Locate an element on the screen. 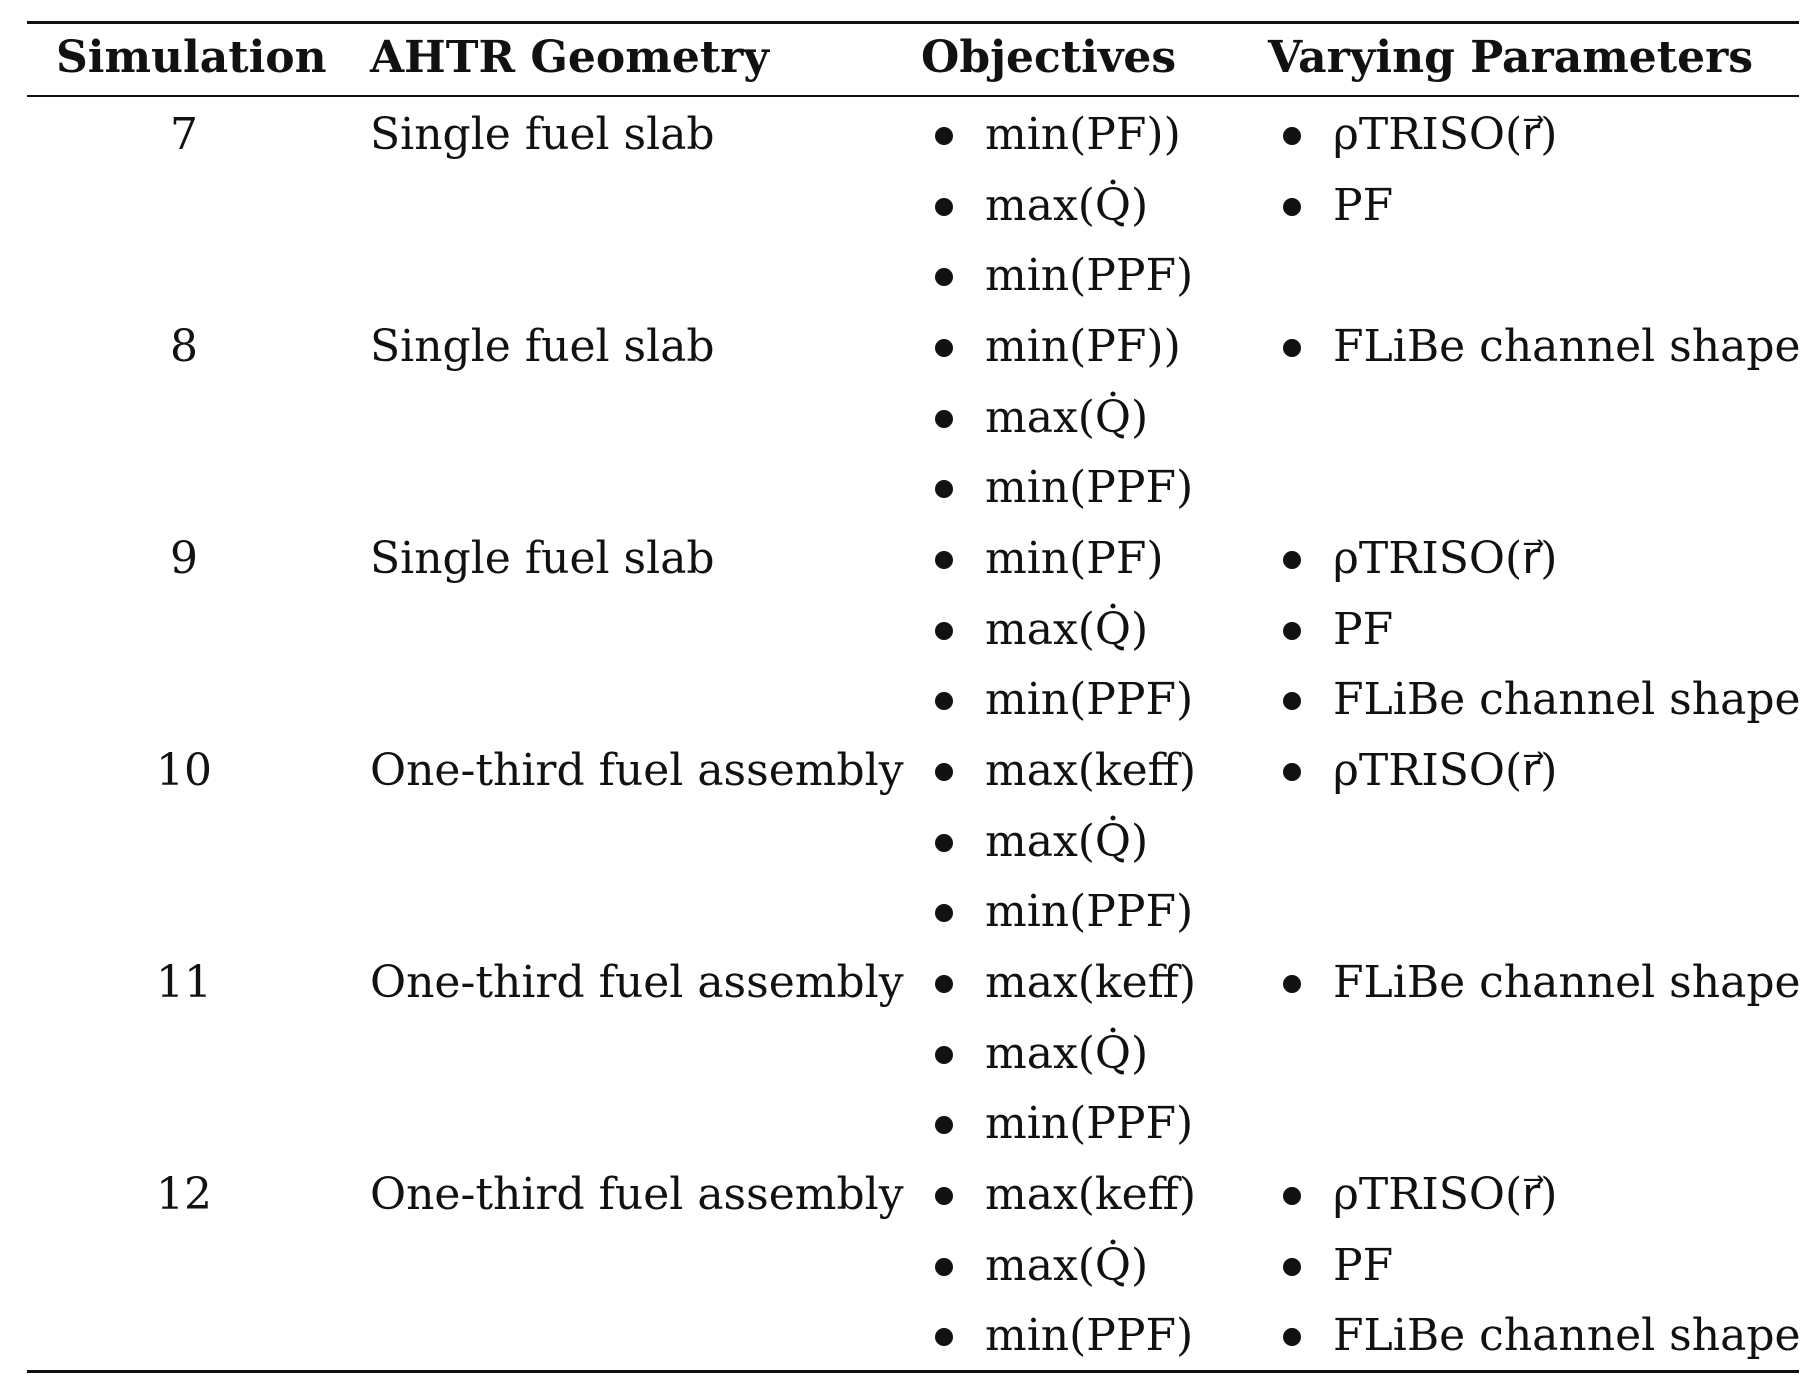 This screenshot has width=1818, height=1386. objectives-list: min(PF)) max(Q̇) min(PPF) is located at coordinates (1059, 206).